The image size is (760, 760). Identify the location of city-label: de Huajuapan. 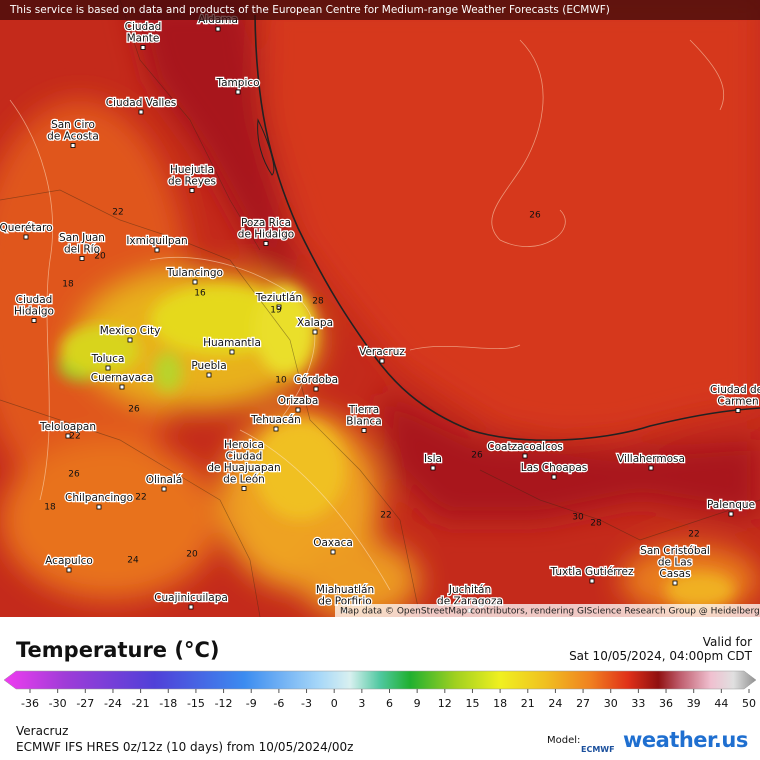
(243, 468).